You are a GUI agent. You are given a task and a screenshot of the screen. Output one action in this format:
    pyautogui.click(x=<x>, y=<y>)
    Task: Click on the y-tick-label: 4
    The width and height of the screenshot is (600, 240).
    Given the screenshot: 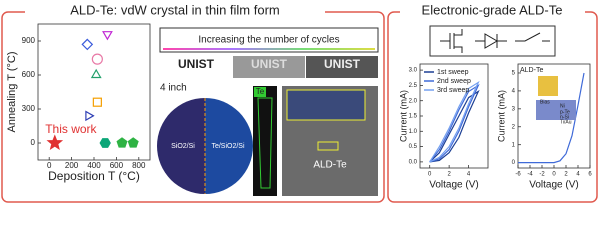 What is the action you would take?
    pyautogui.click(x=514, y=91)
    